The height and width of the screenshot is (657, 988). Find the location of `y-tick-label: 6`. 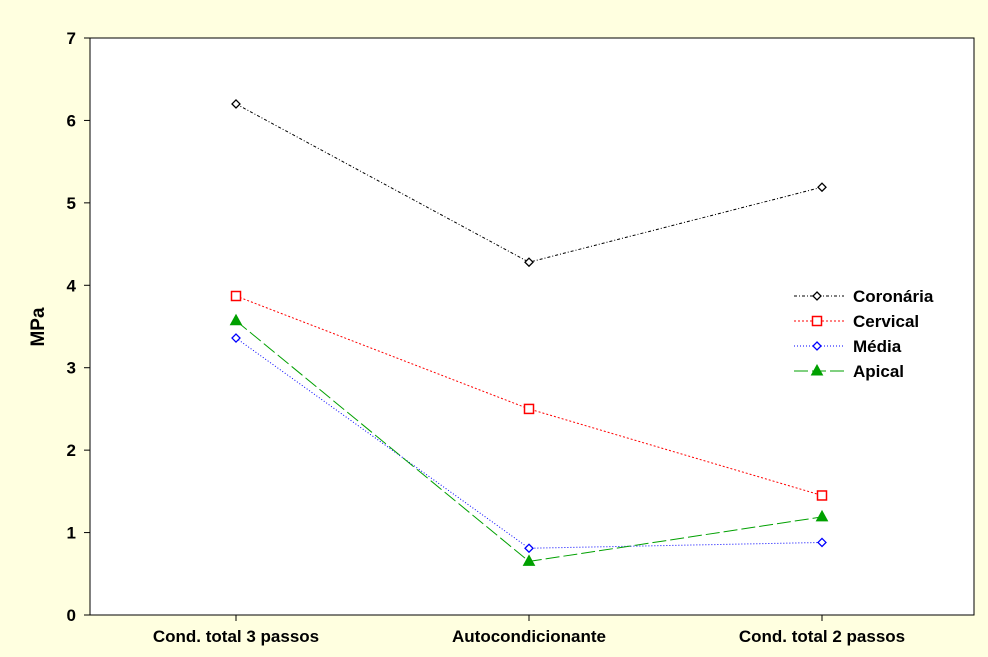

y-tick-label: 6 is located at coordinates (71, 120).